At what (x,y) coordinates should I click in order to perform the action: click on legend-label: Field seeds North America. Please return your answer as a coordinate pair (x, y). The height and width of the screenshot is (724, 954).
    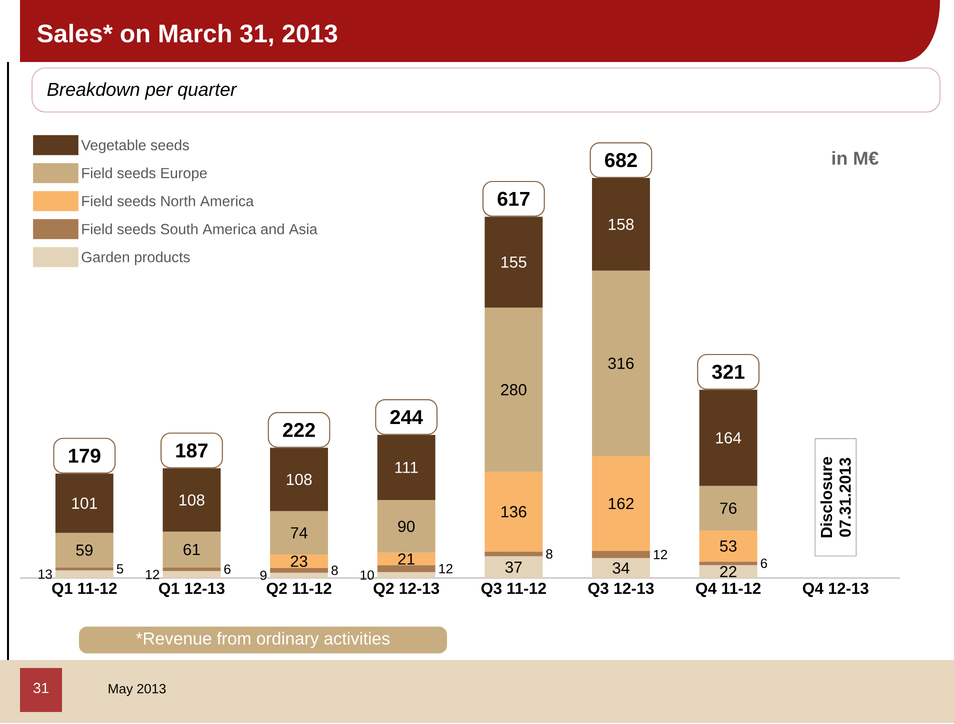
    Looking at the image, I should click on (168, 201).